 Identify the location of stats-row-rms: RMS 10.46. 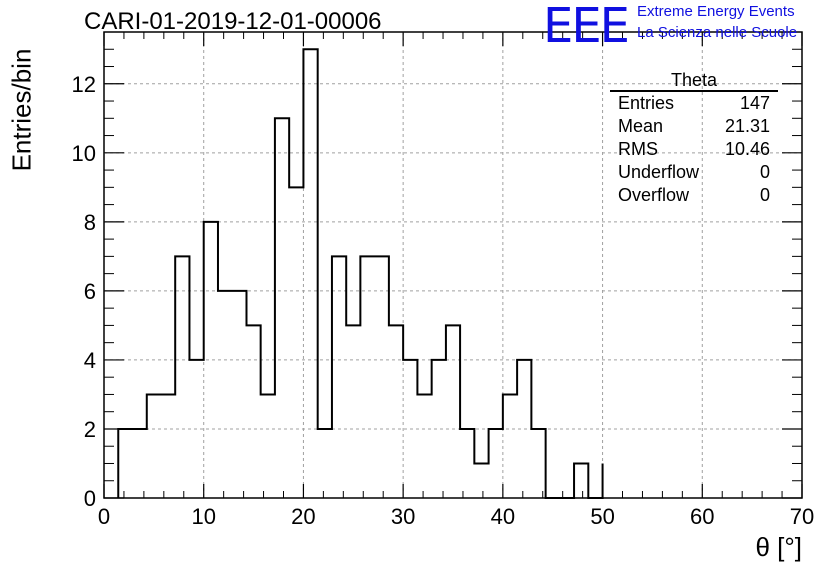
(694, 149).